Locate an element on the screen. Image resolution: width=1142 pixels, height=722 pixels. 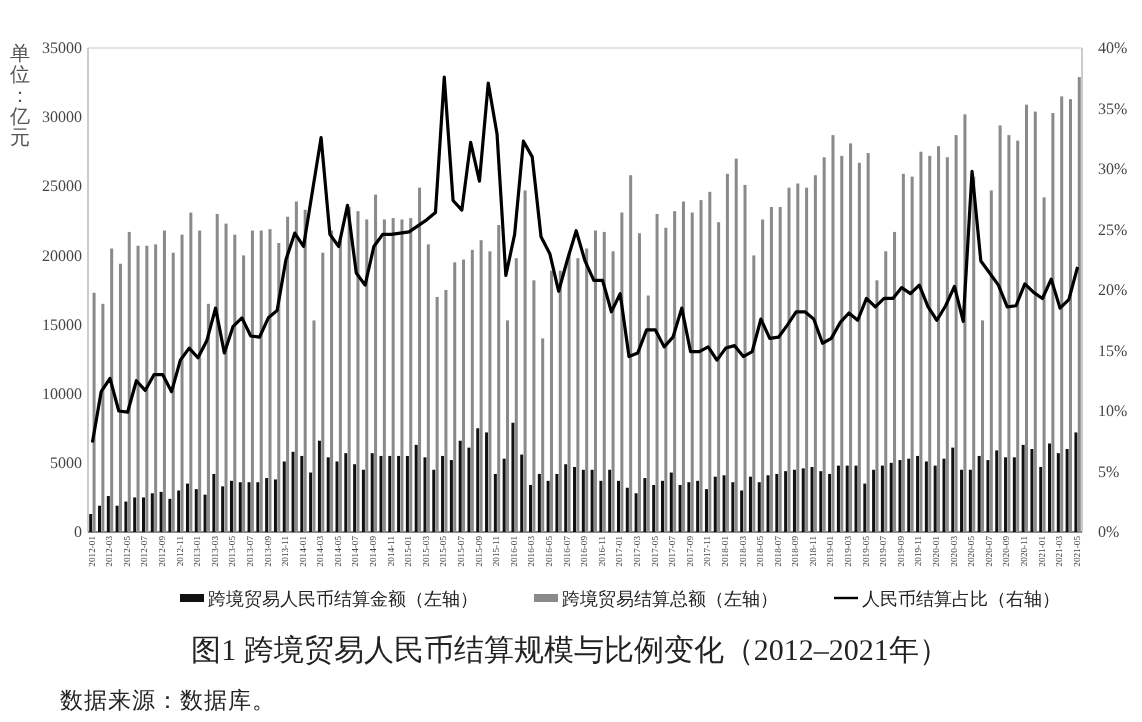
y2-tick-label: 25% is located at coordinates (1113, 229).